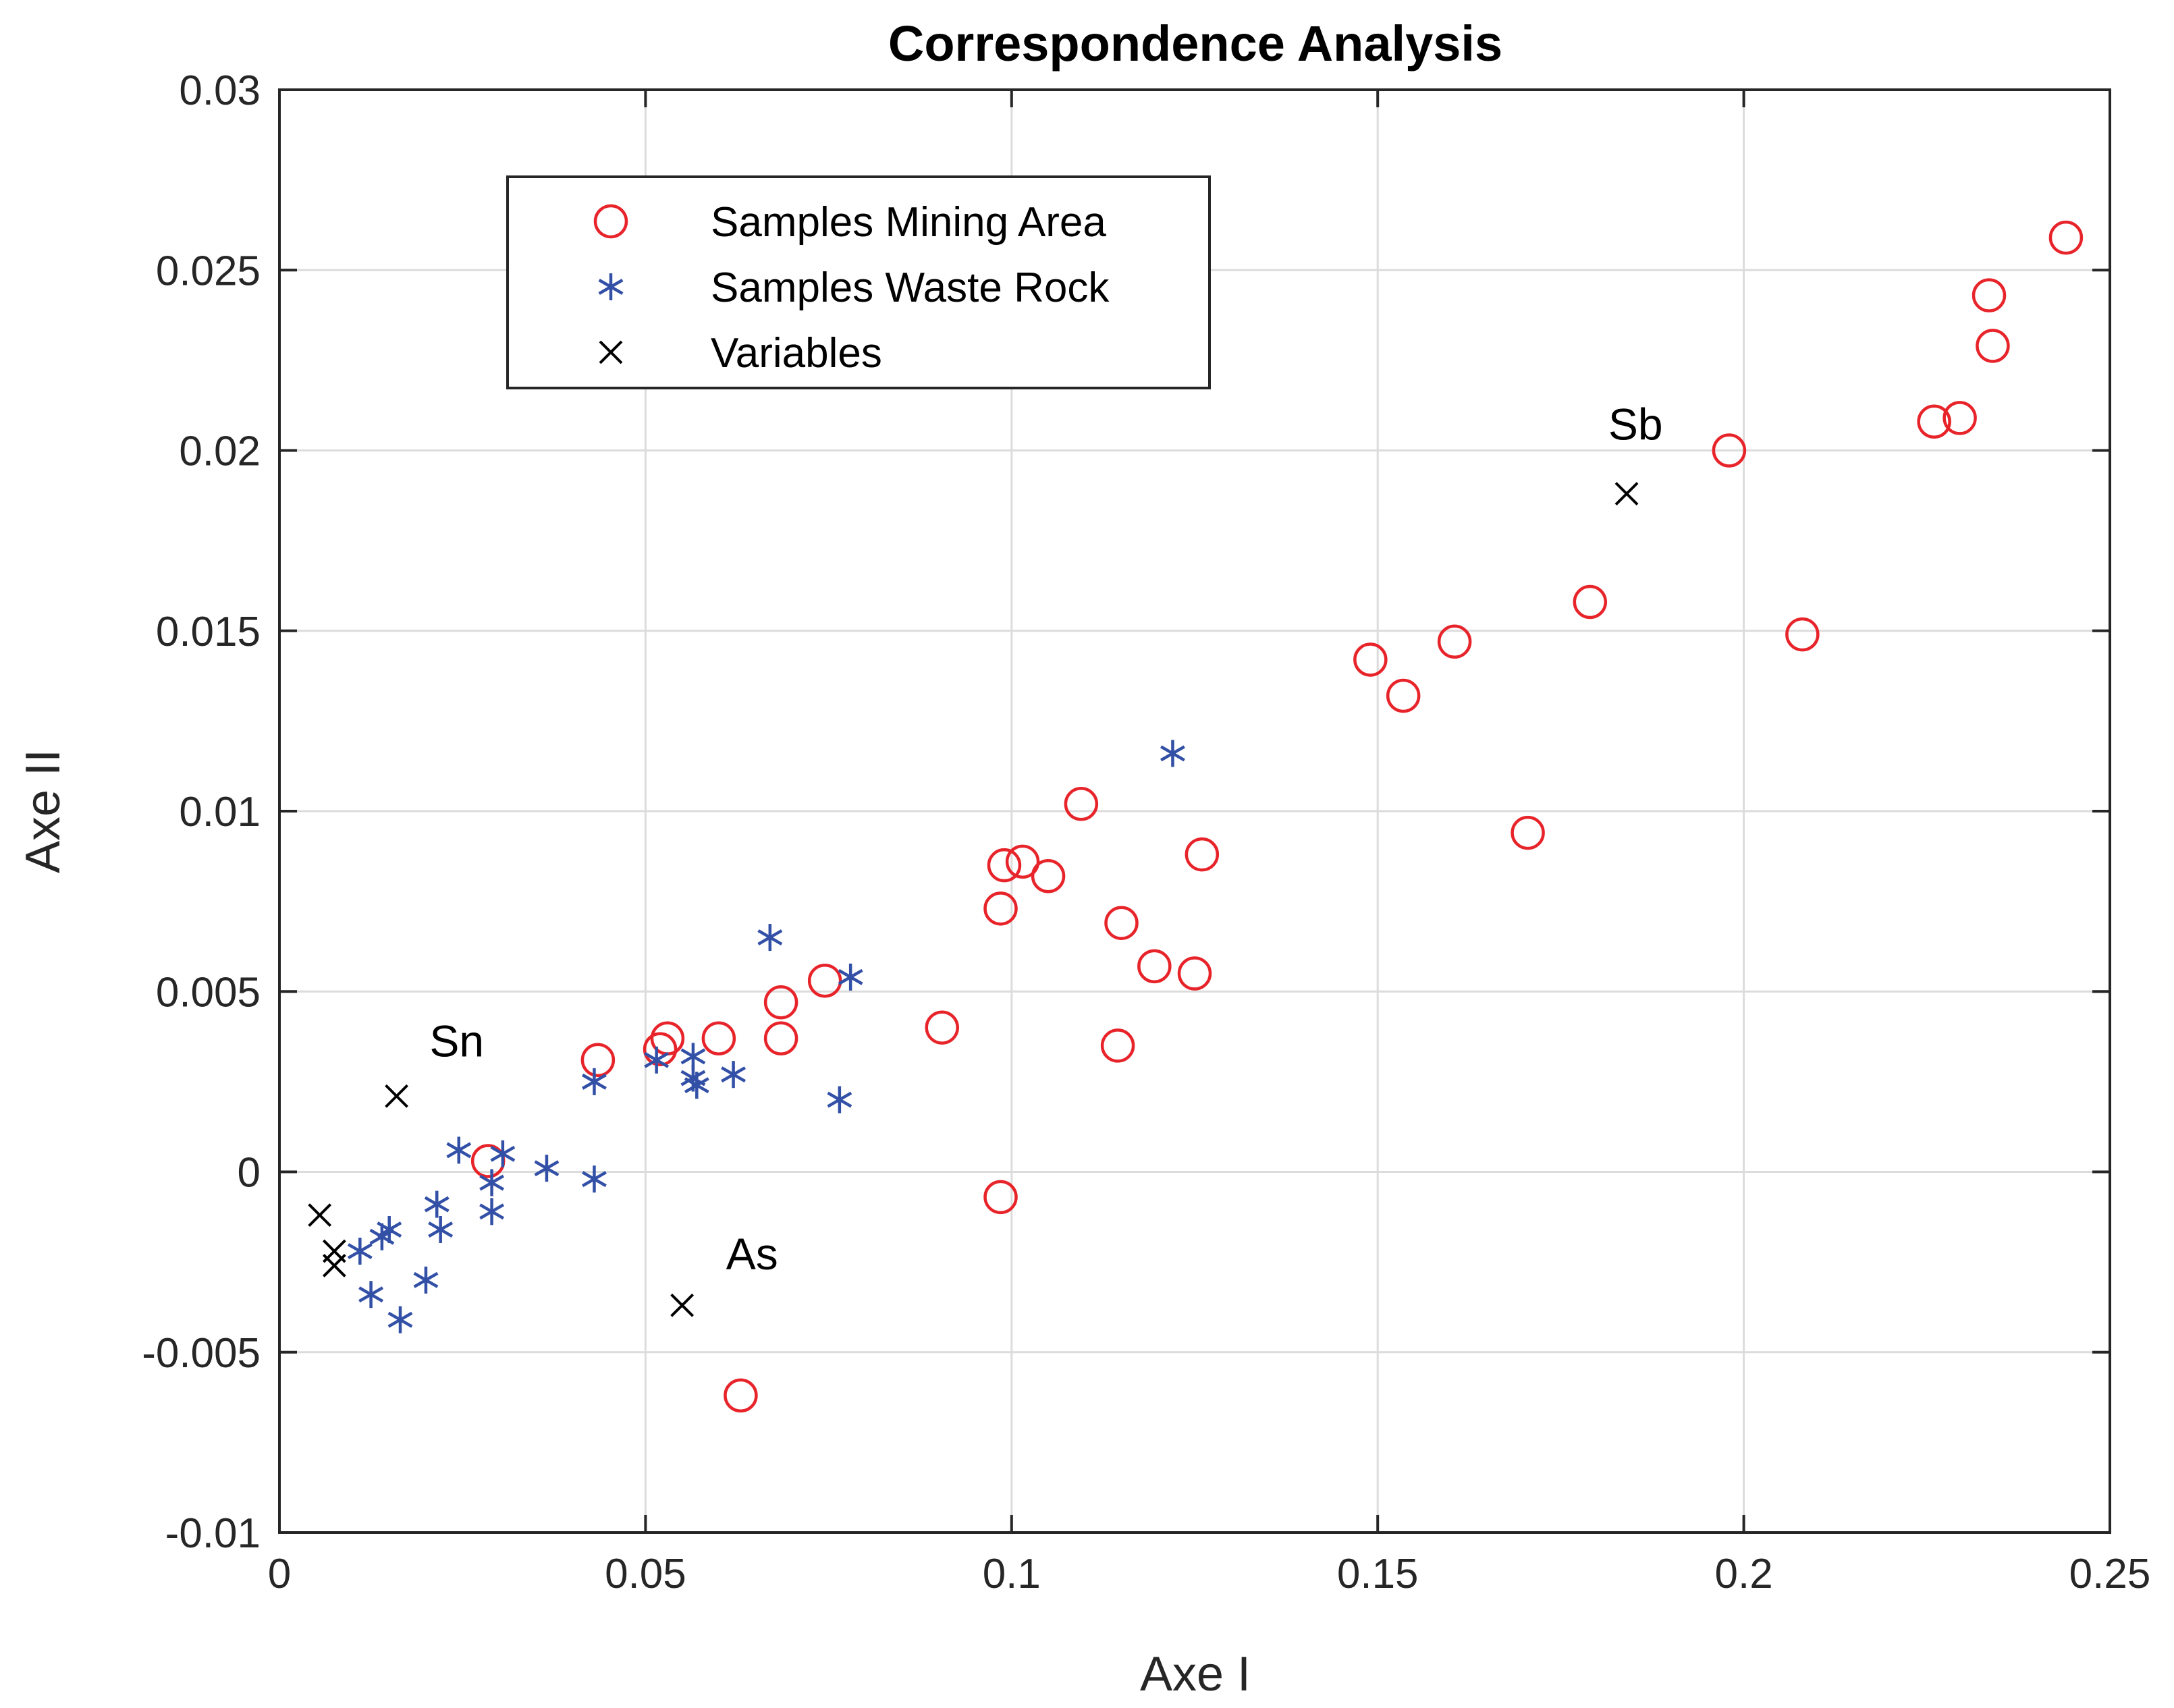 The width and height of the screenshot is (2174, 1708). Describe the element at coordinates (1635, 424) in the screenshot. I see `variable-label: Sb` at that location.